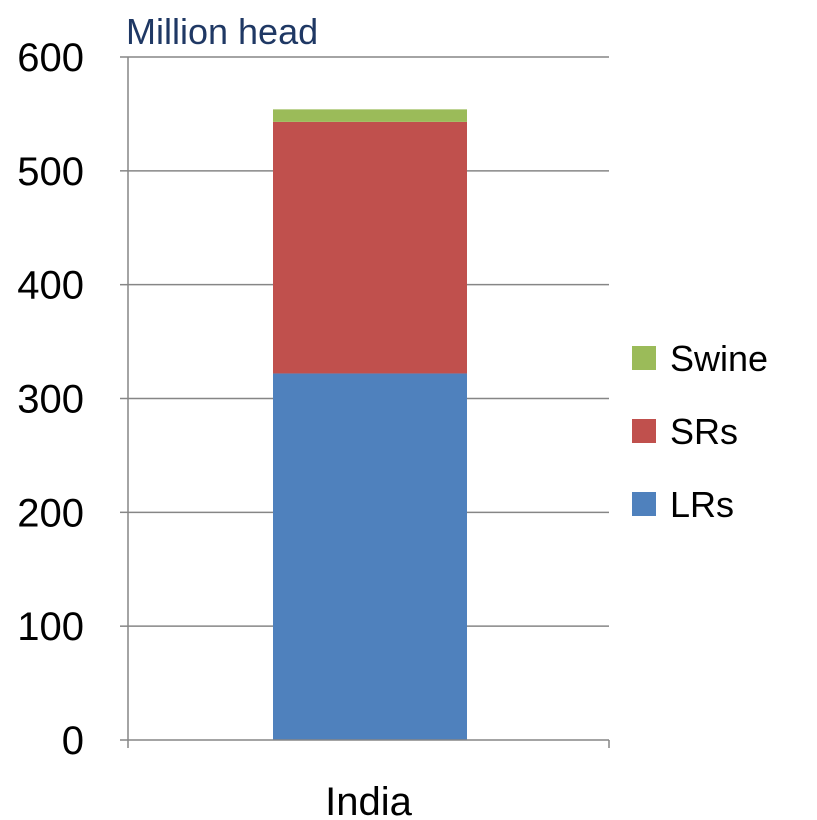  I want to click on y-tick-label: 500, so click(50, 172).